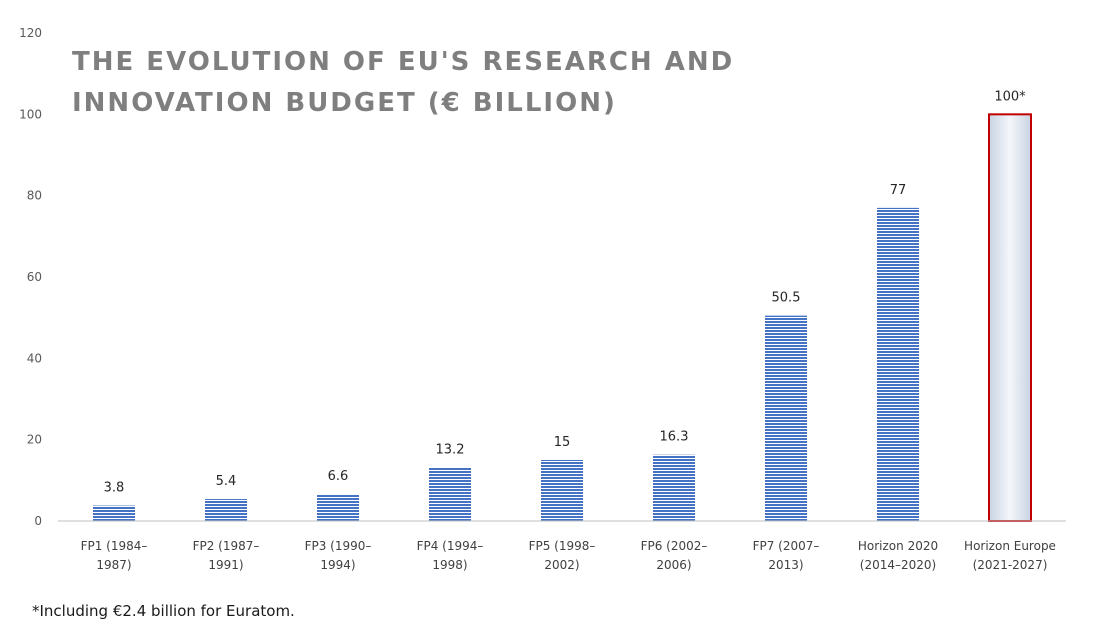 The width and height of the screenshot is (1093, 639). I want to click on y-tick-label: 60, so click(34, 277).